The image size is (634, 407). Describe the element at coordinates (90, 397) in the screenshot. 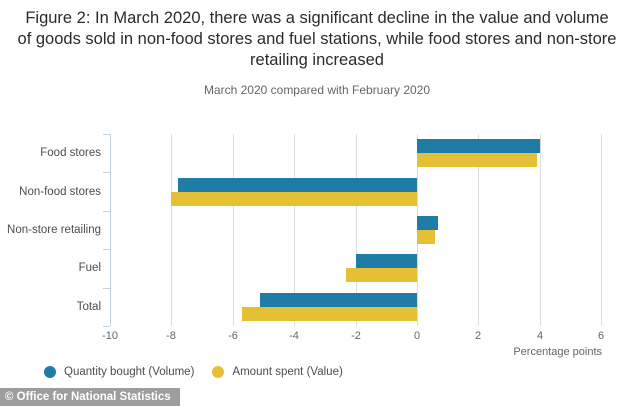

I see `ons-copyright-badge: © Office for National Statistics` at that location.